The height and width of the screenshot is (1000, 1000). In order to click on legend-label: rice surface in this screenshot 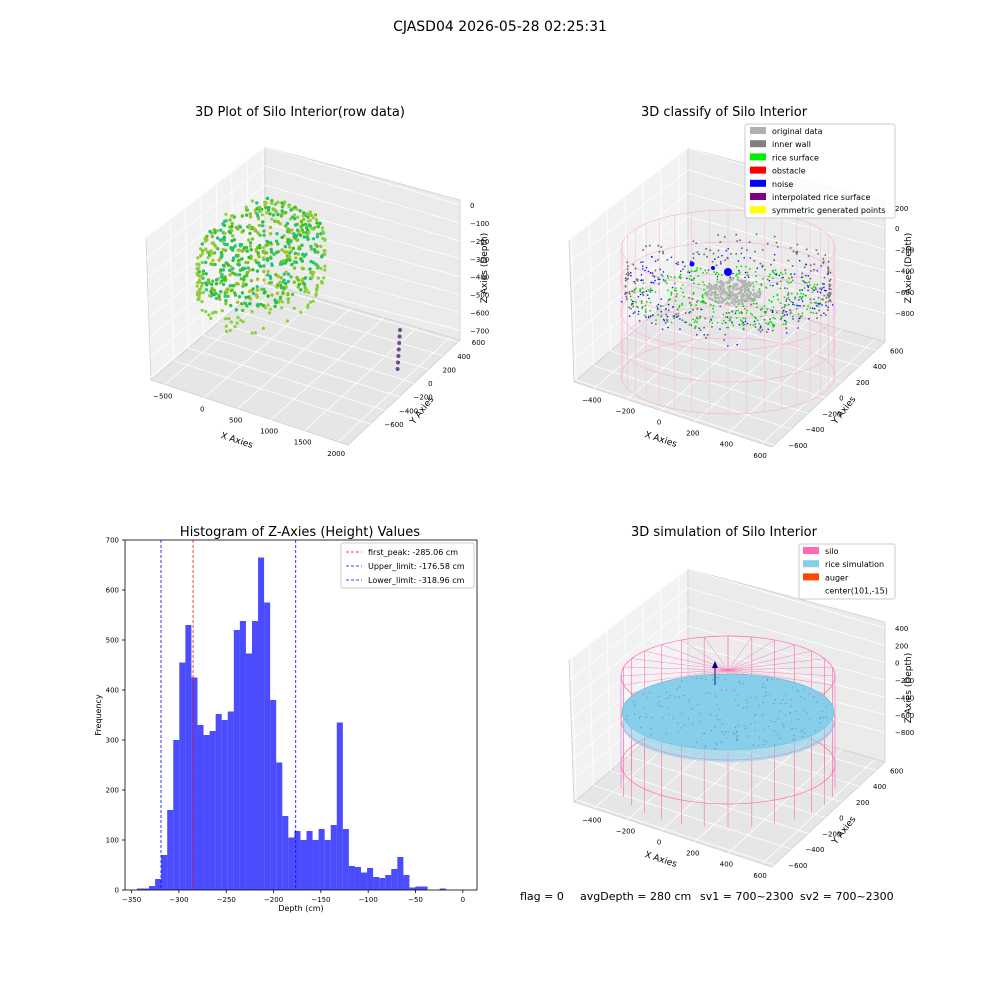, I will do `click(795, 157)`.